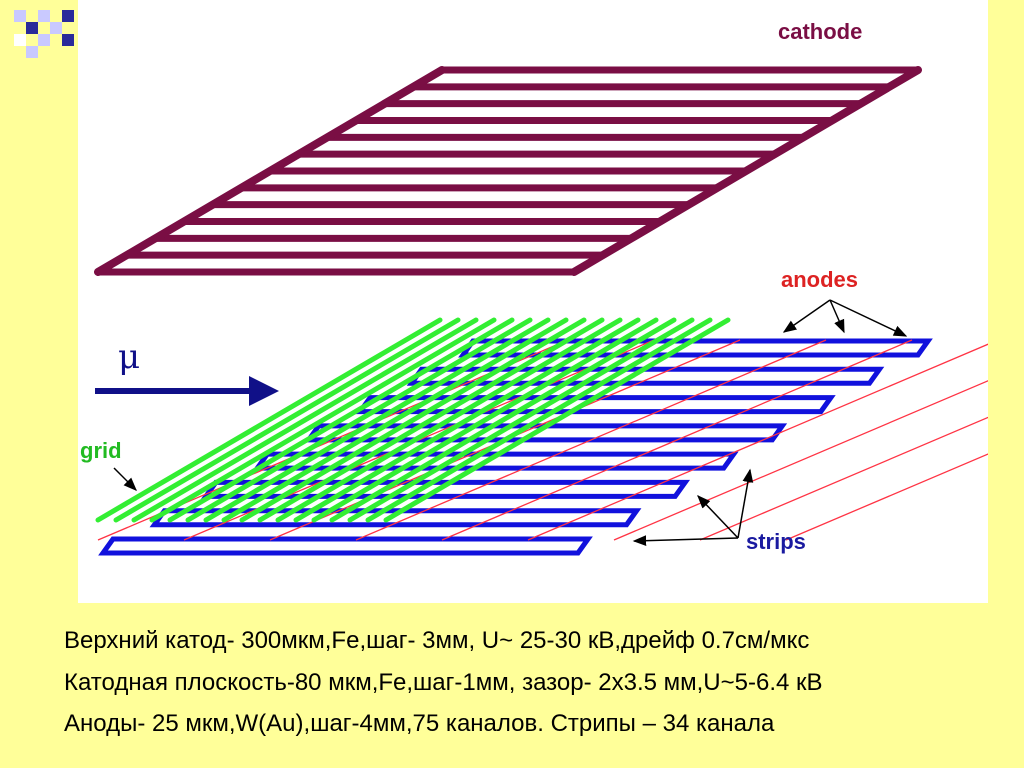 Image resolution: width=1024 pixels, height=768 pixels. Describe the element at coordinates (819, 279) in the screenshot. I see `anodes-label: anodes` at that location.